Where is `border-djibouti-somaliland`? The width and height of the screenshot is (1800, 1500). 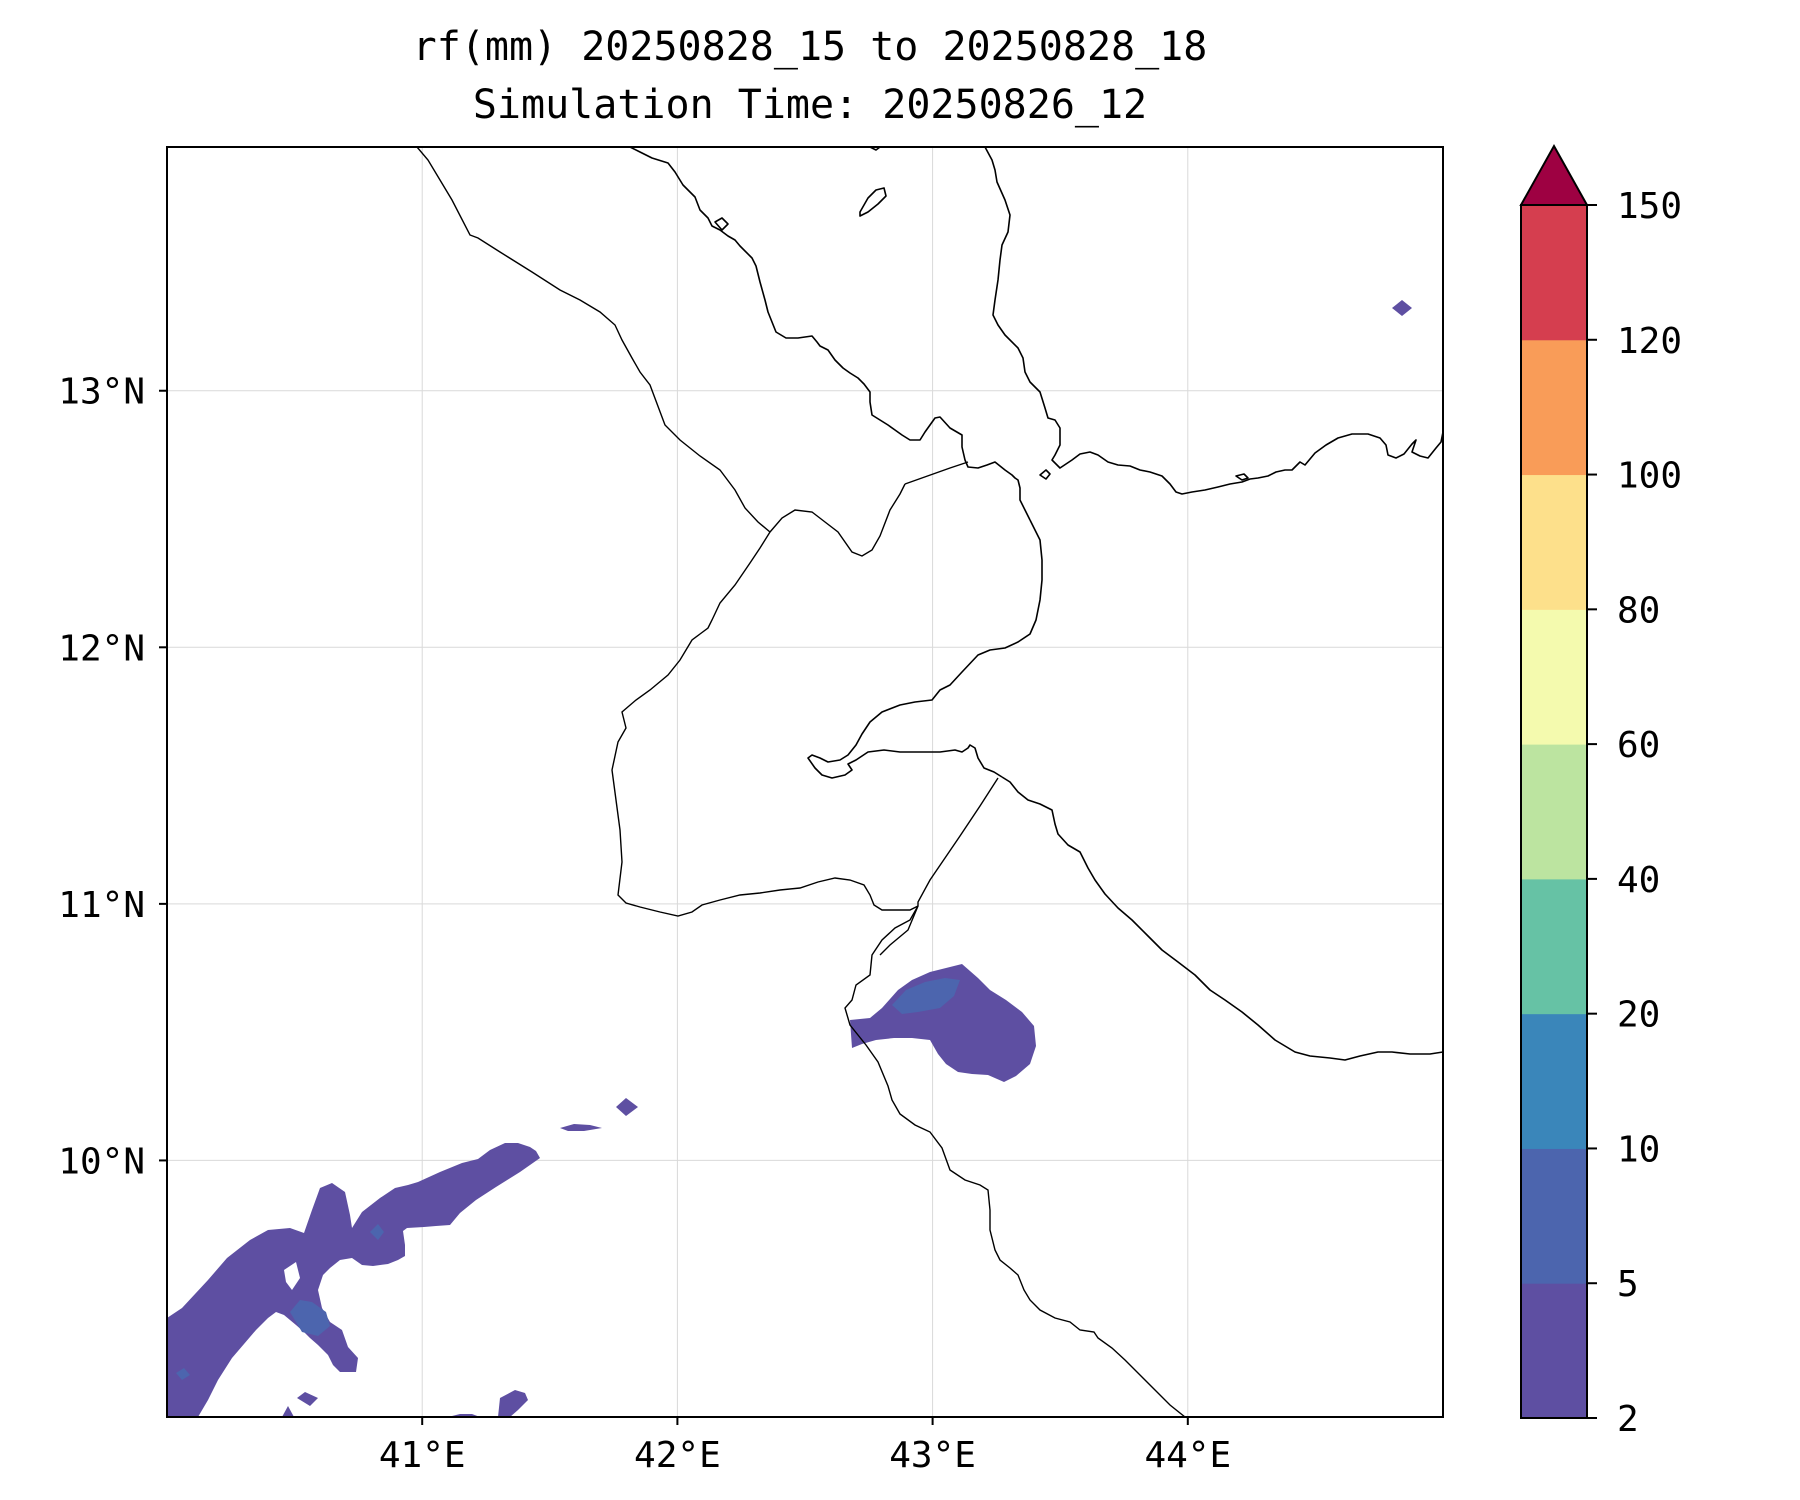 border-djibouti-somaliland is located at coordinates (1015, 1097).